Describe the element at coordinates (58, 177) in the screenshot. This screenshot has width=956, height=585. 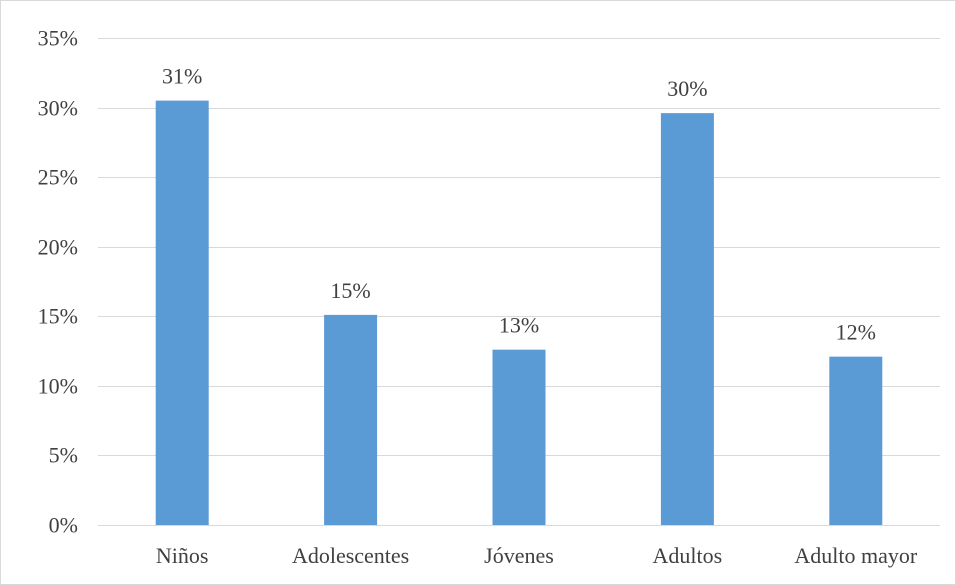
I see `y-tick-label: 25%` at that location.